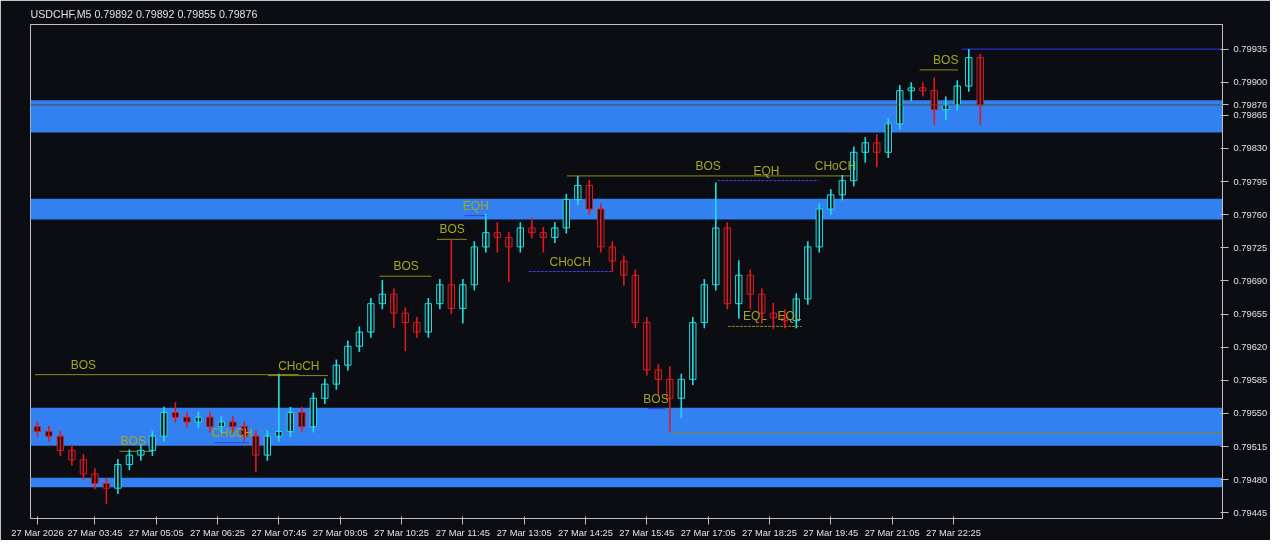 The image size is (1284, 548). I want to click on y-tick-label: 0.79620, so click(1250, 347).